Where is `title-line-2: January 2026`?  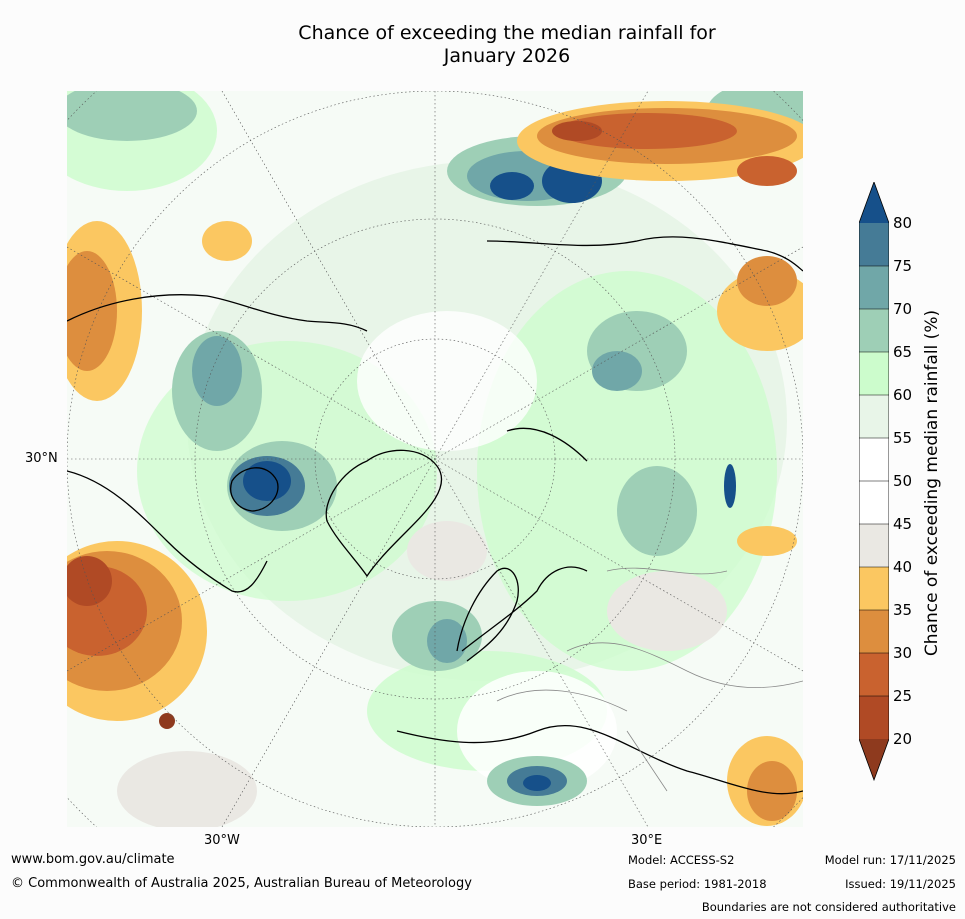 title-line-2: January 2026 is located at coordinates (507, 56).